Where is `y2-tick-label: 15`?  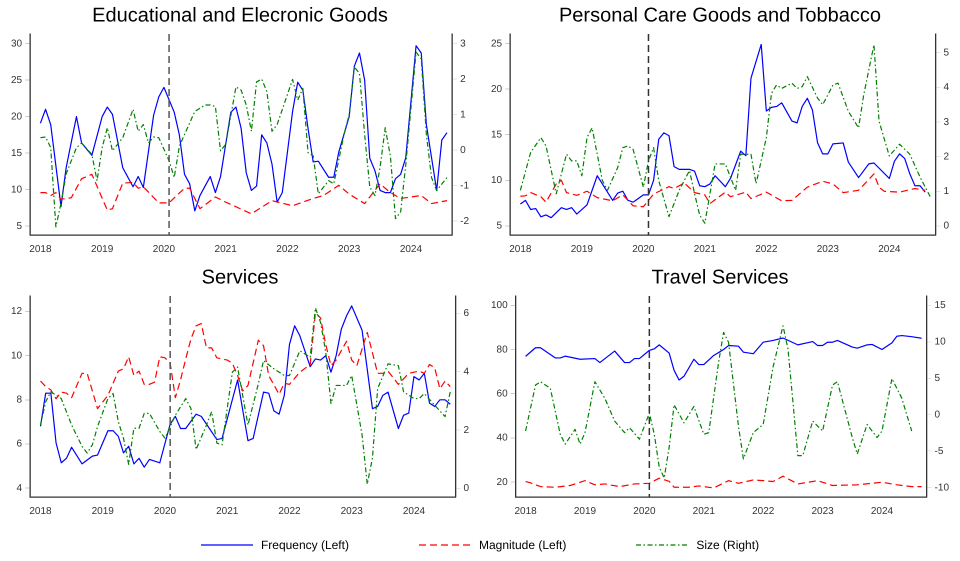
y2-tick-label: 15 is located at coordinates (940, 306).